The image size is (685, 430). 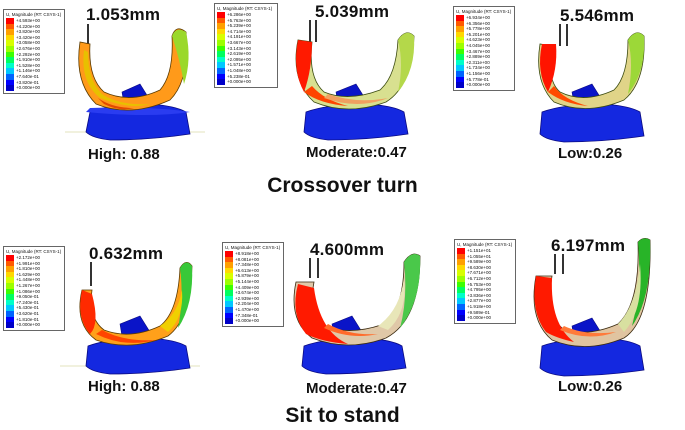 I want to click on legend-row: +7.640e-01, so click(x=33, y=76).